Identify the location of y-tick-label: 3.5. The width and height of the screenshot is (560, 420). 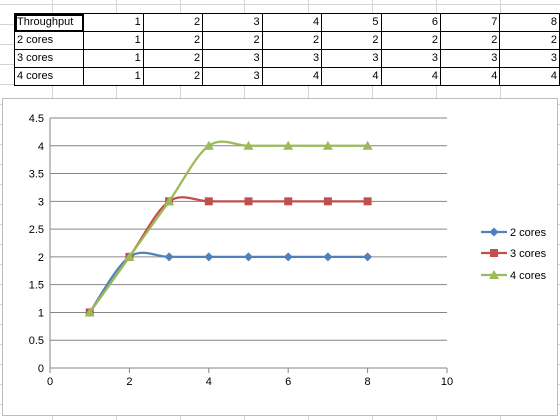
(36, 175).